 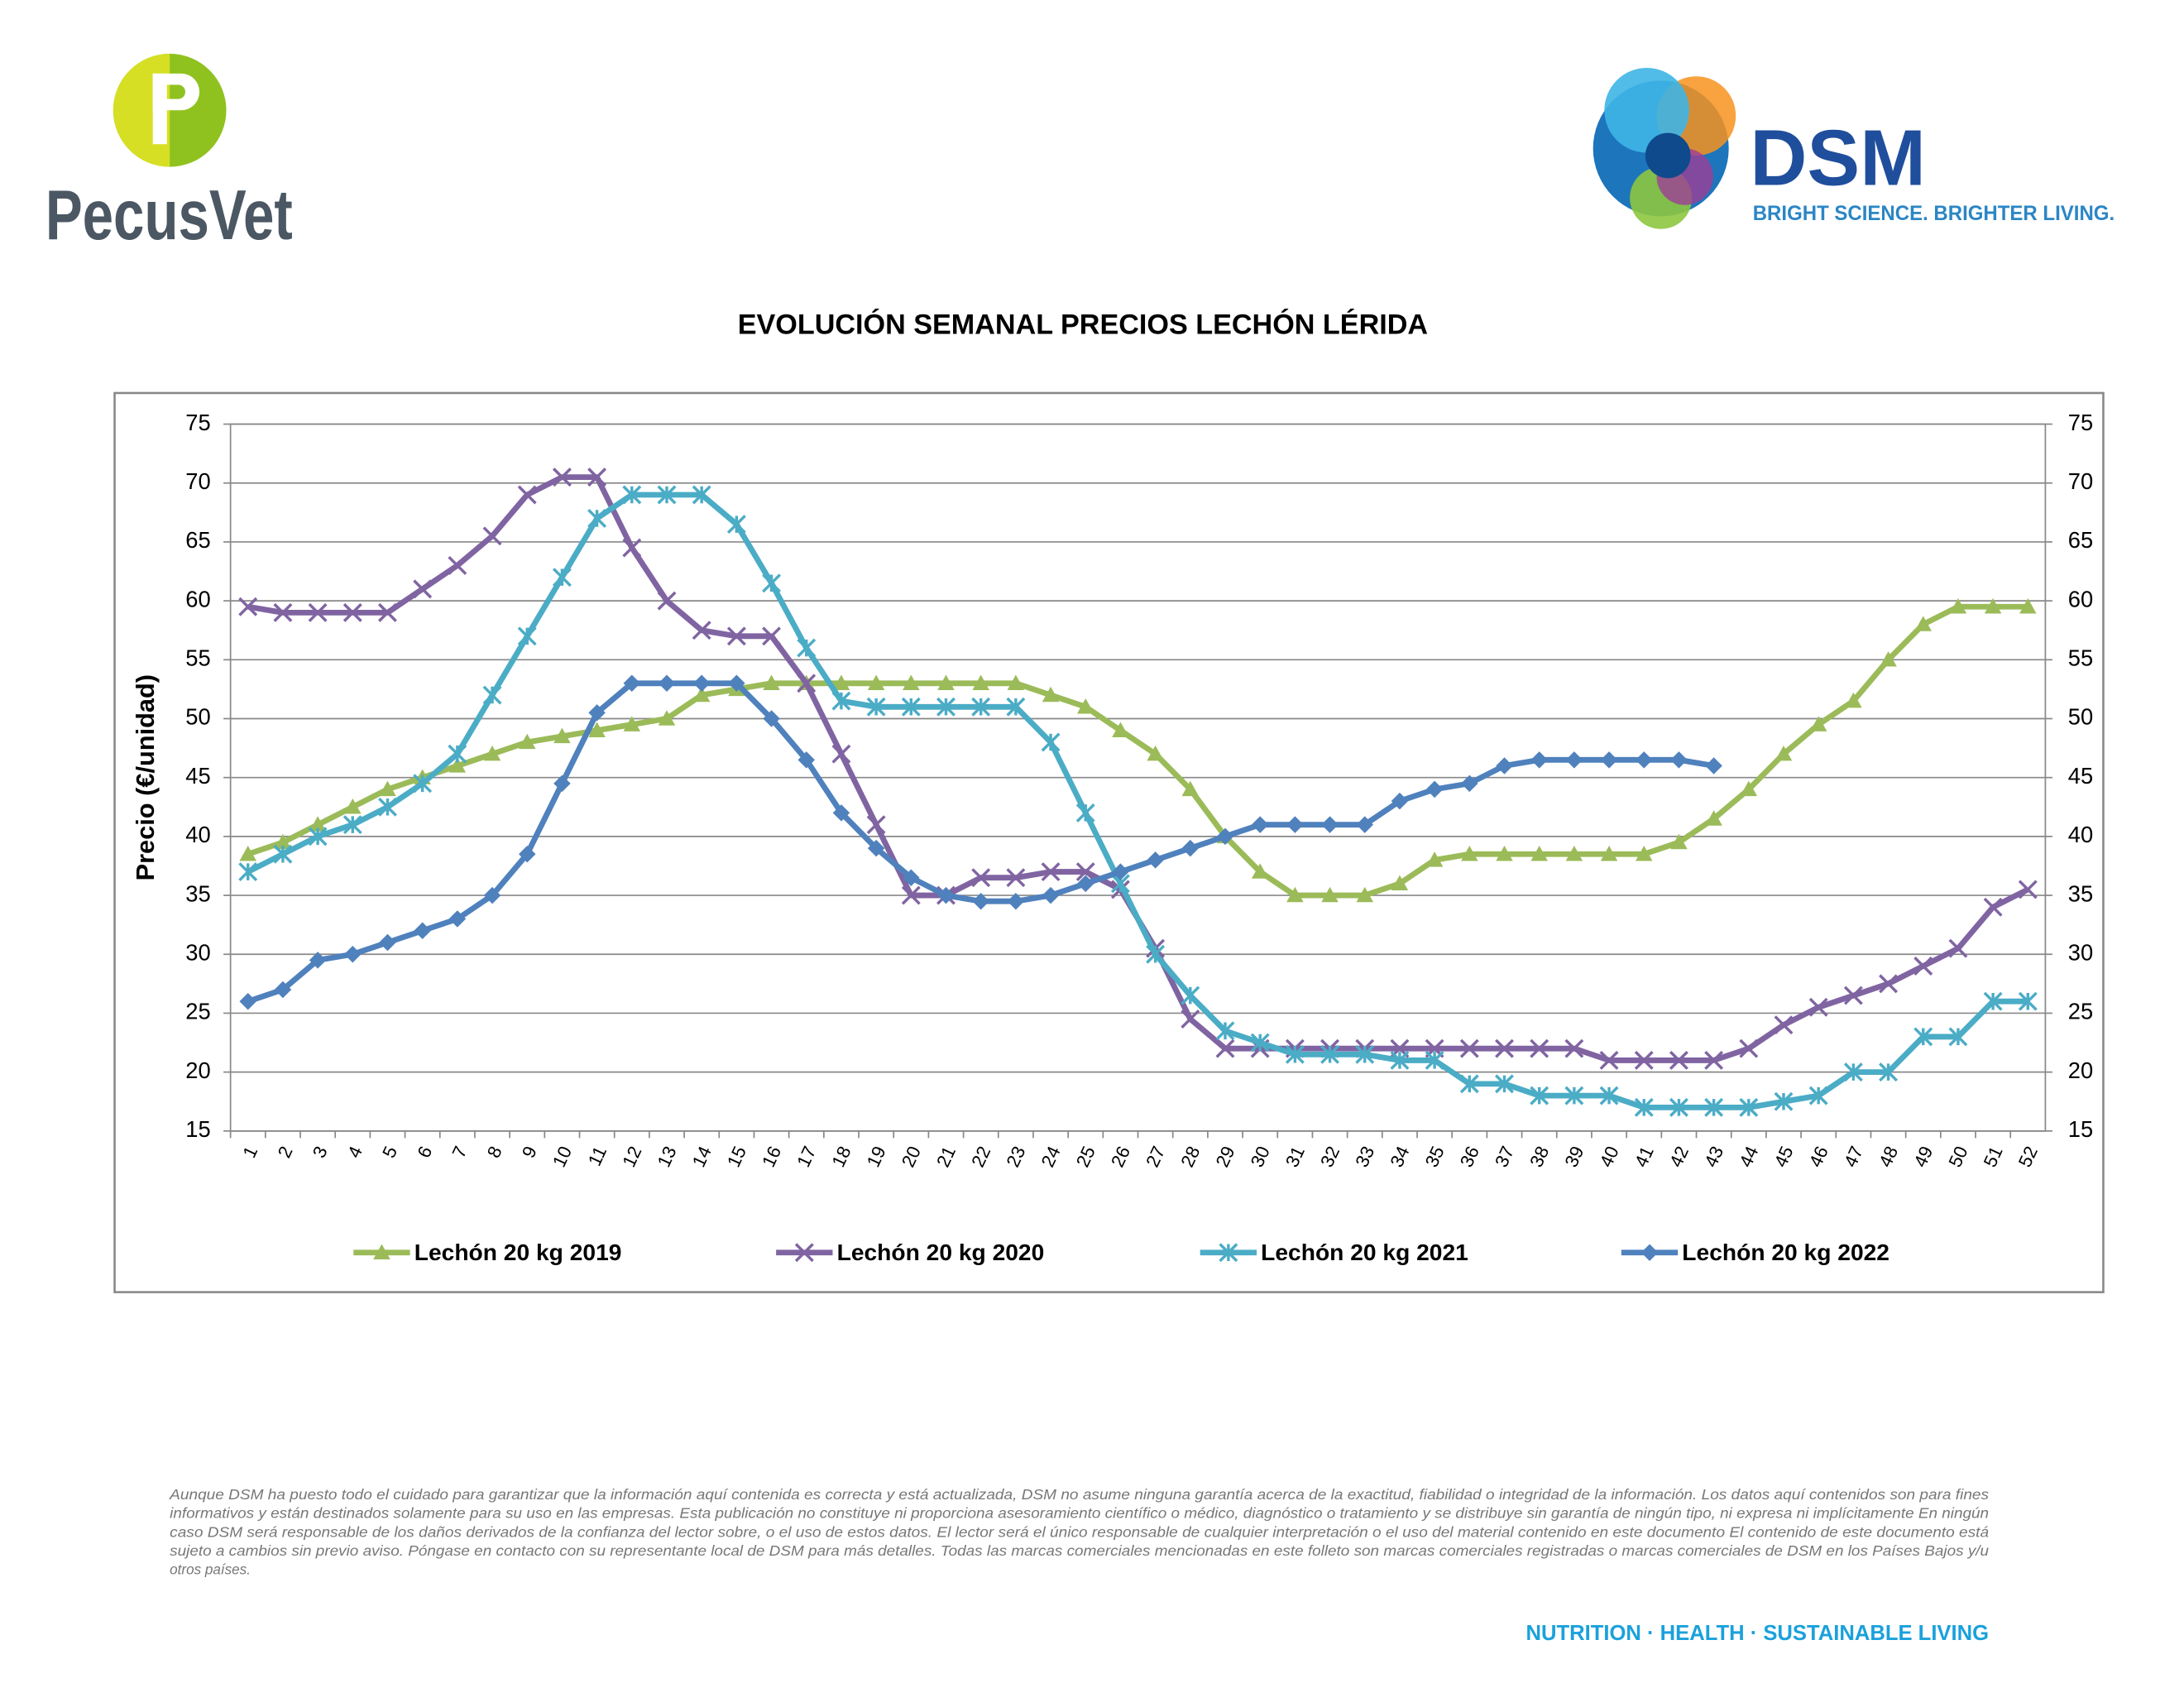 What do you see at coordinates (1137, 751) in the screenshot?
I see `series-line` at bounding box center [1137, 751].